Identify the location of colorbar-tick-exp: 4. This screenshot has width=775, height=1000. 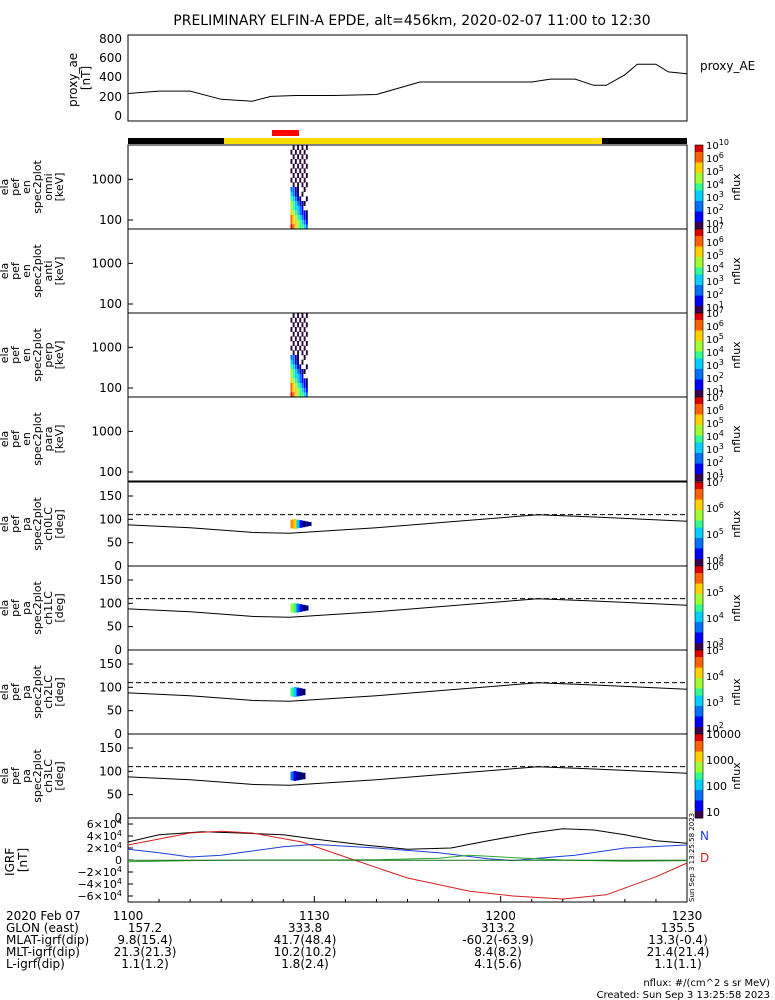
(721, 673).